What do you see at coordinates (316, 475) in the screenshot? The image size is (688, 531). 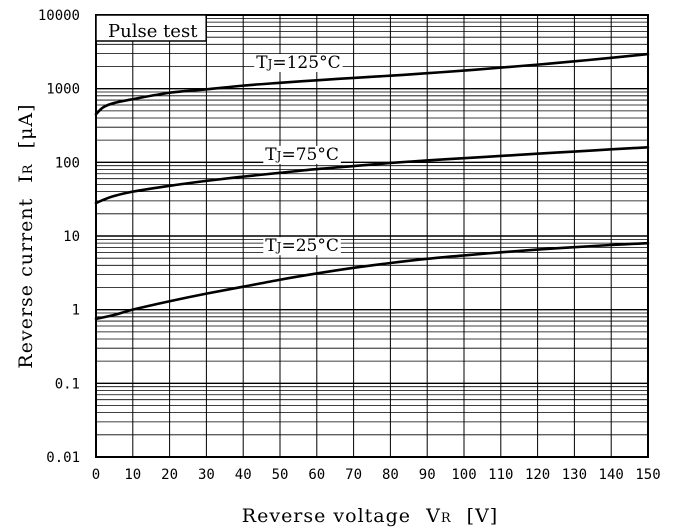 I see `x-tick-label: 60` at bounding box center [316, 475].